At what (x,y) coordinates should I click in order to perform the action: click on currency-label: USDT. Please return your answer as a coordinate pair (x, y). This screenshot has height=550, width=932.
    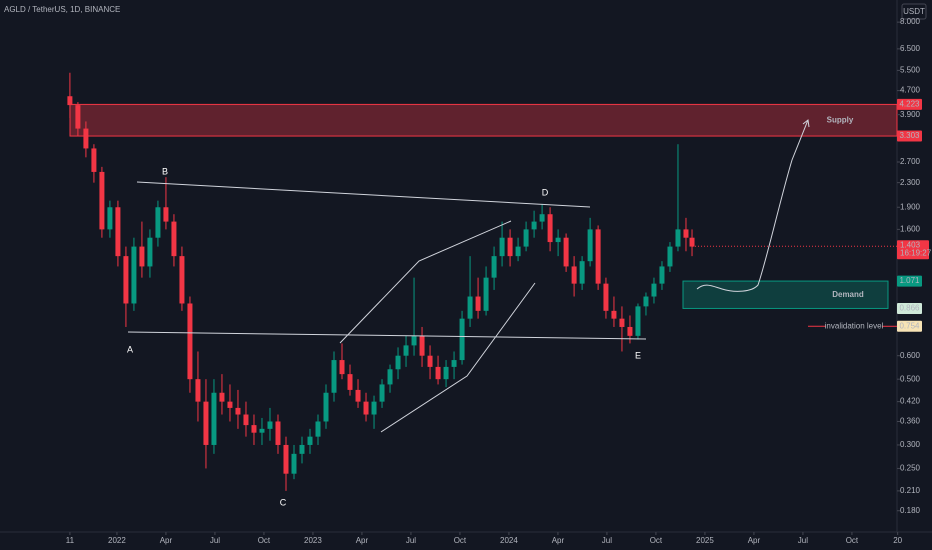
    Looking at the image, I should click on (914, 11).